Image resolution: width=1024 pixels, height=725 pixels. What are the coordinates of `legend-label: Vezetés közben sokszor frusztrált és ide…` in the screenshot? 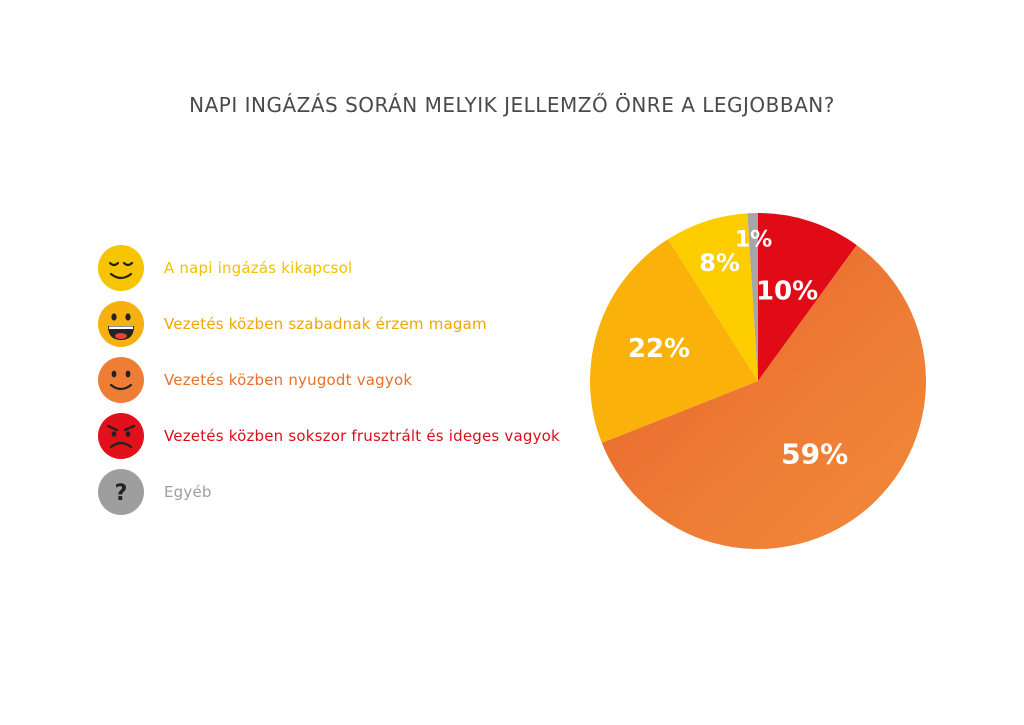 It's located at (362, 436).